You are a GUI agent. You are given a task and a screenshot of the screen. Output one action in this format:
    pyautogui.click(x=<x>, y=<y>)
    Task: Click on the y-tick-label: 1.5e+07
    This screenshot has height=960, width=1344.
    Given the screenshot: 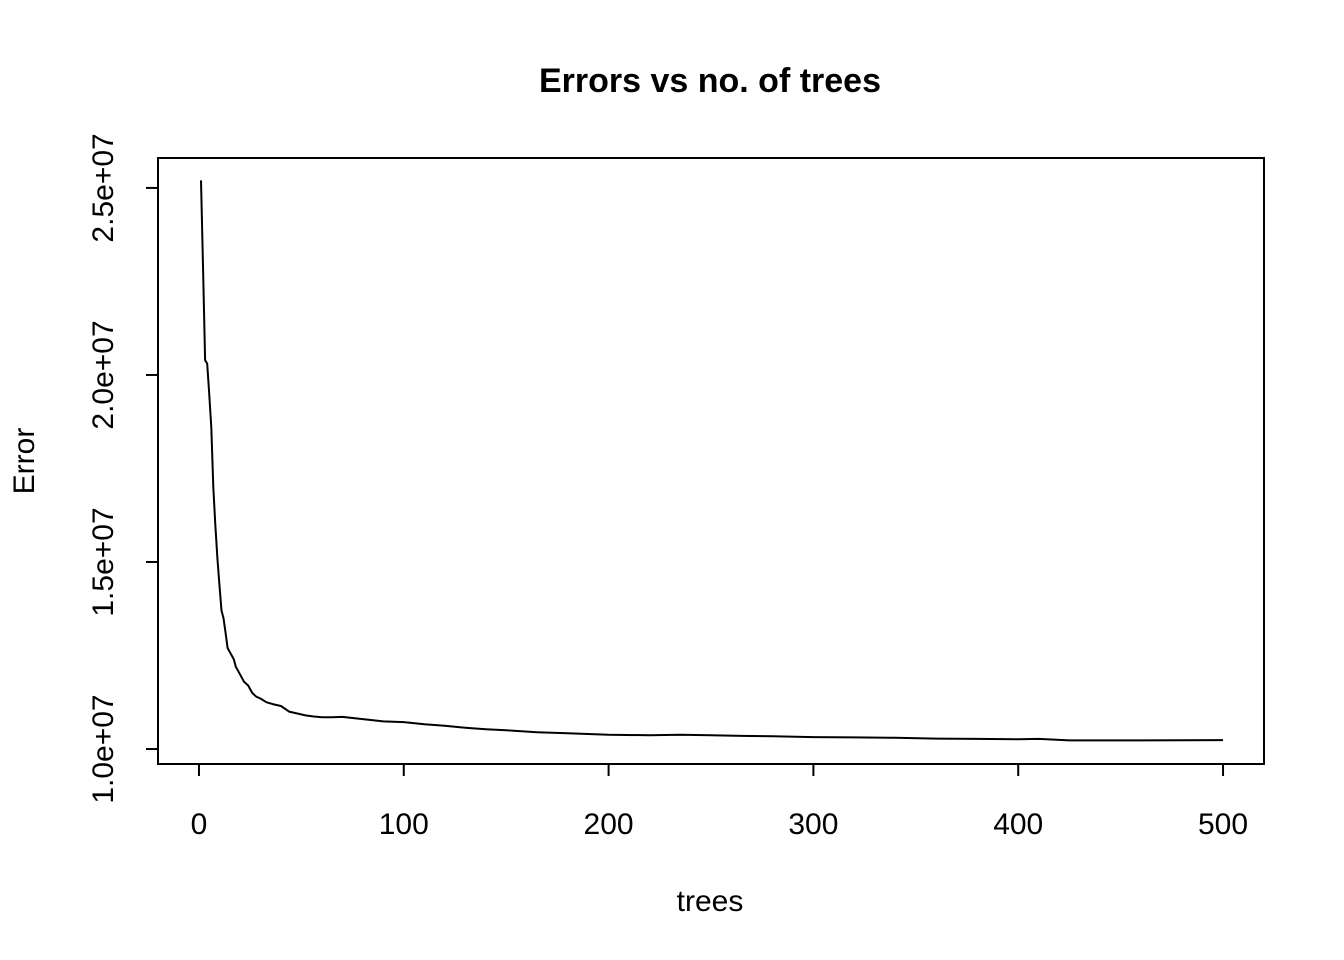 What is the action you would take?
    pyautogui.click(x=103, y=561)
    